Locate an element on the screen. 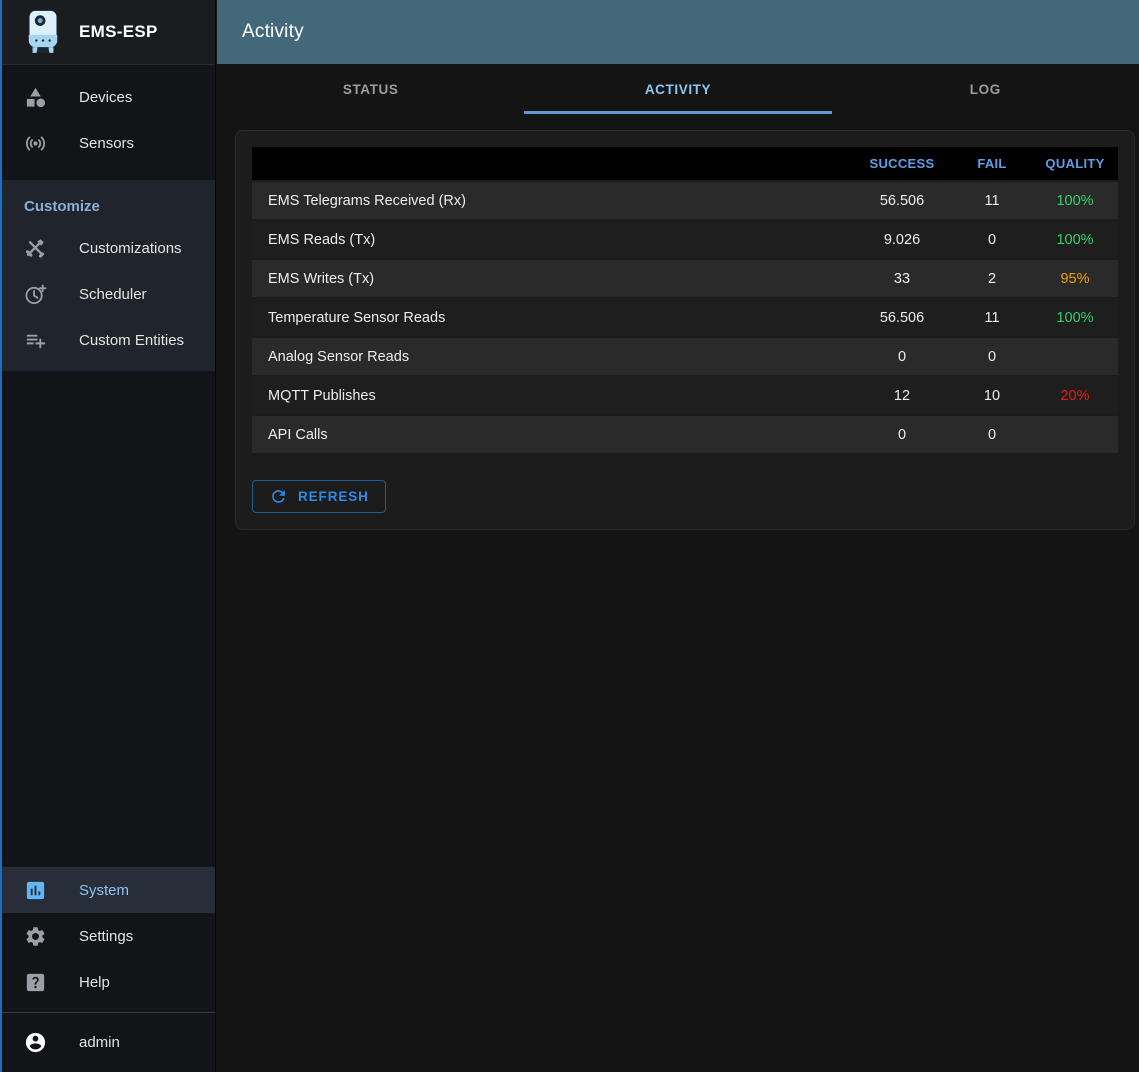  col-header-fail: FAIL is located at coordinates (992, 163).